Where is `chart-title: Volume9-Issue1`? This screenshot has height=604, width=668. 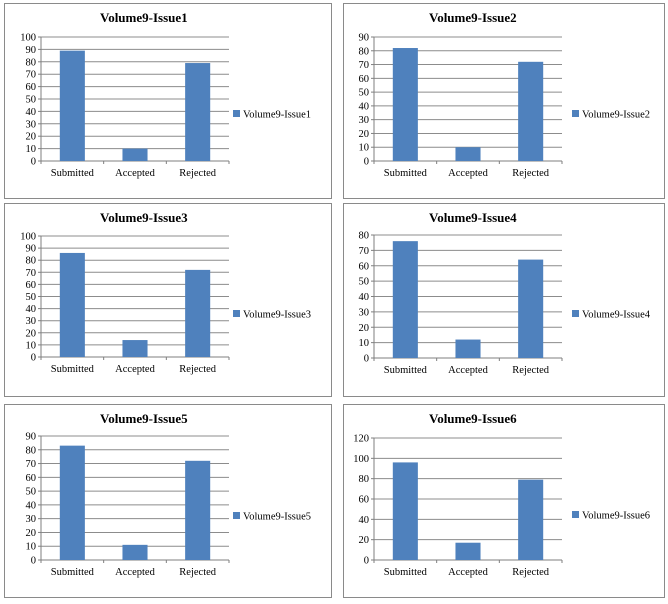 chart-title: Volume9-Issue1 is located at coordinates (144, 17).